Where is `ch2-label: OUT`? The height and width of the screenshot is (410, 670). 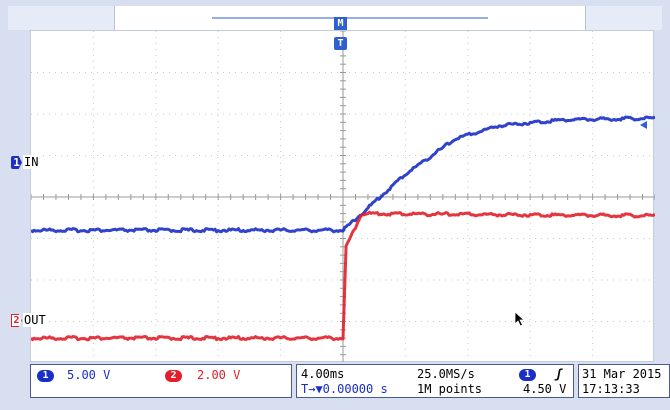
ch2-label: OUT is located at coordinates (35, 320).